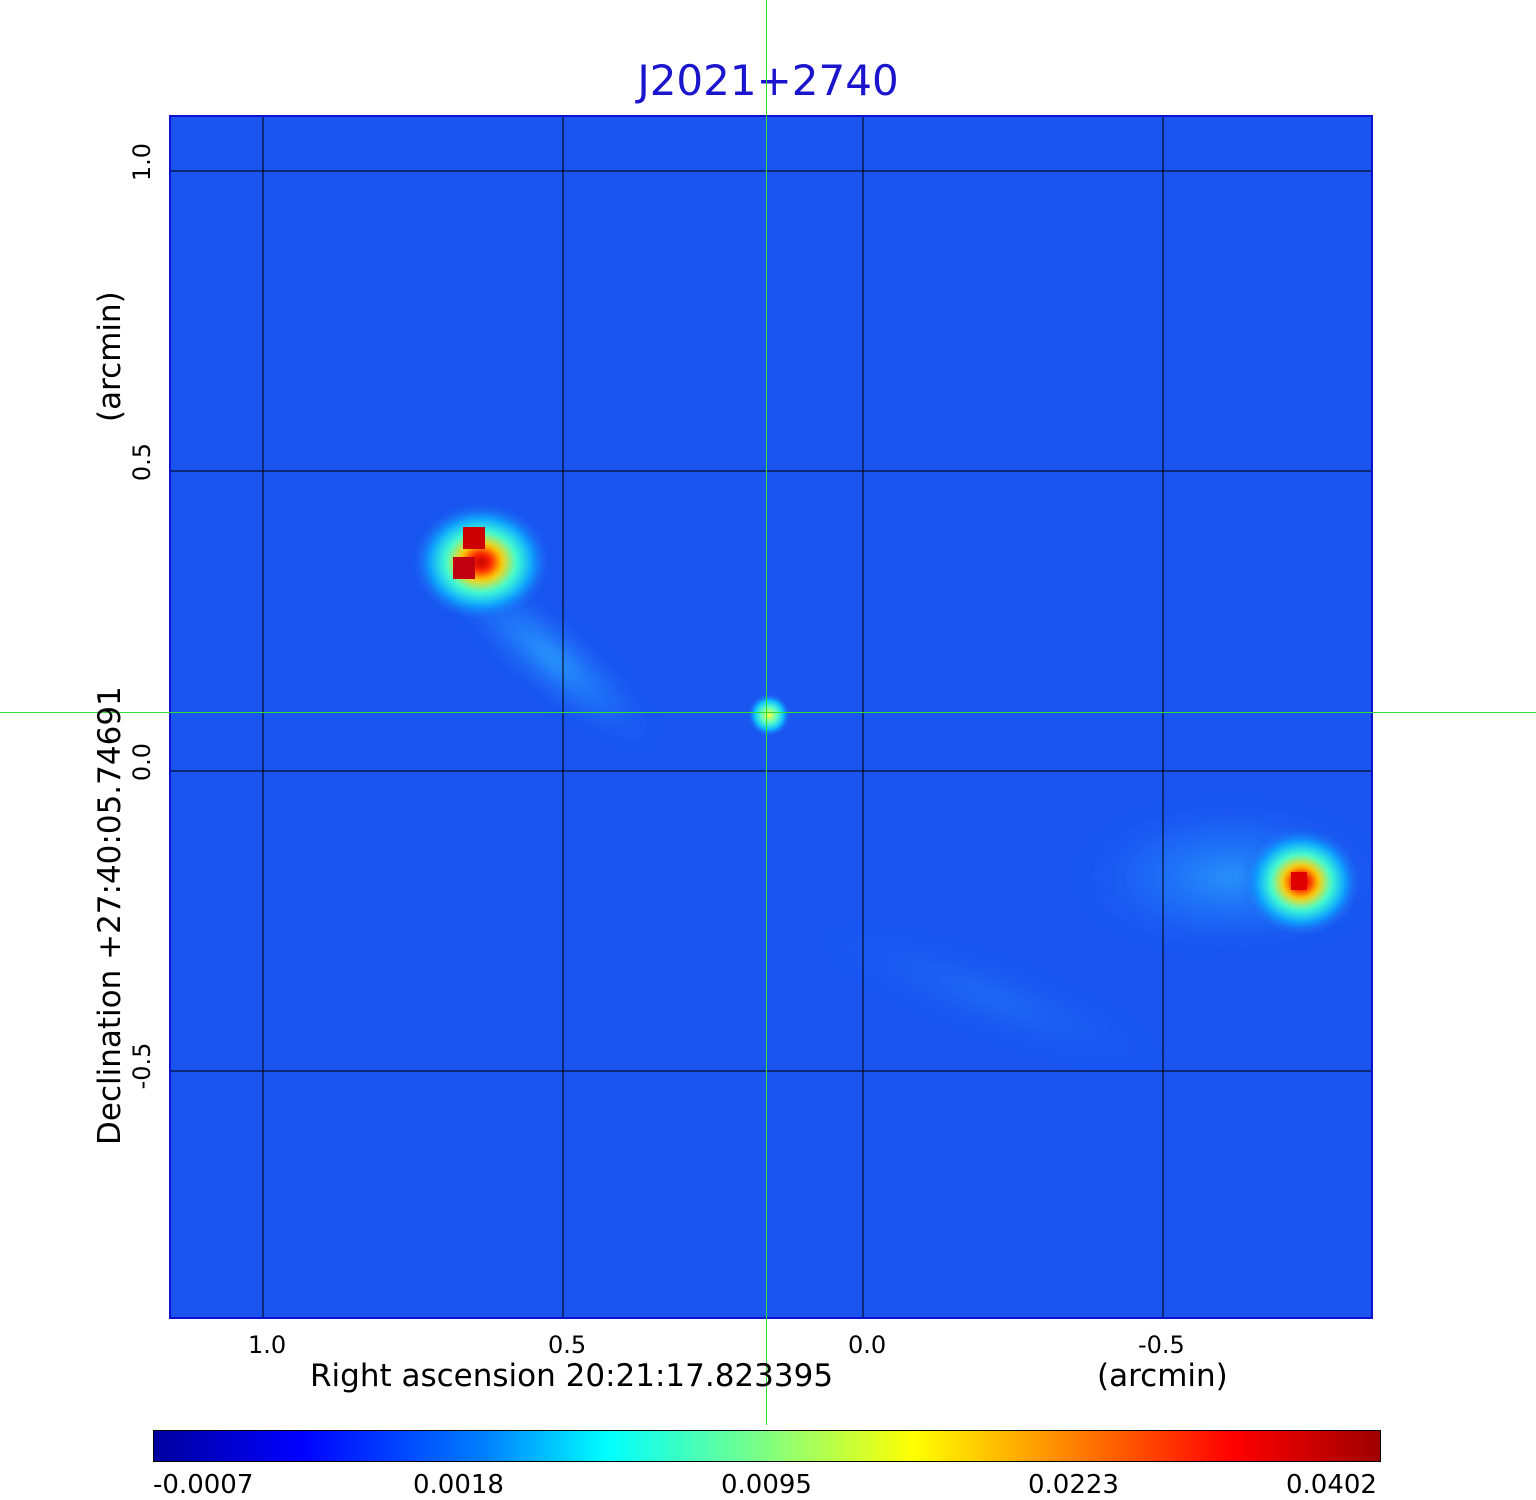 This screenshot has height=1500, width=1536. What do you see at coordinates (203, 1485) in the screenshot?
I see `colorbar-tick: -0.0007` at bounding box center [203, 1485].